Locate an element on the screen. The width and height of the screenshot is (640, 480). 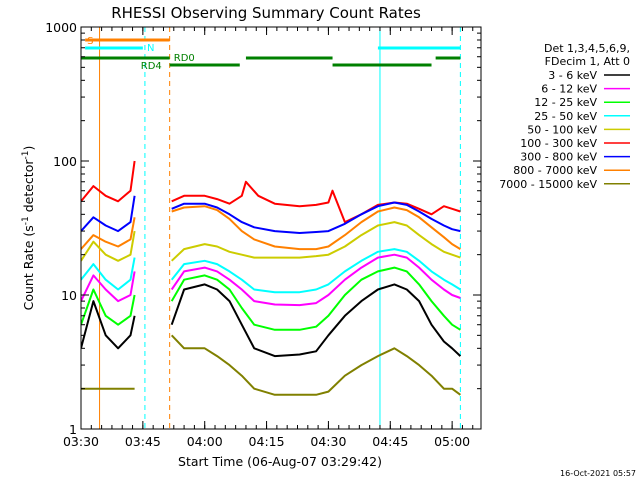
chart-title: RHESSI Observing Summary Count Rates is located at coordinates (266, 13).